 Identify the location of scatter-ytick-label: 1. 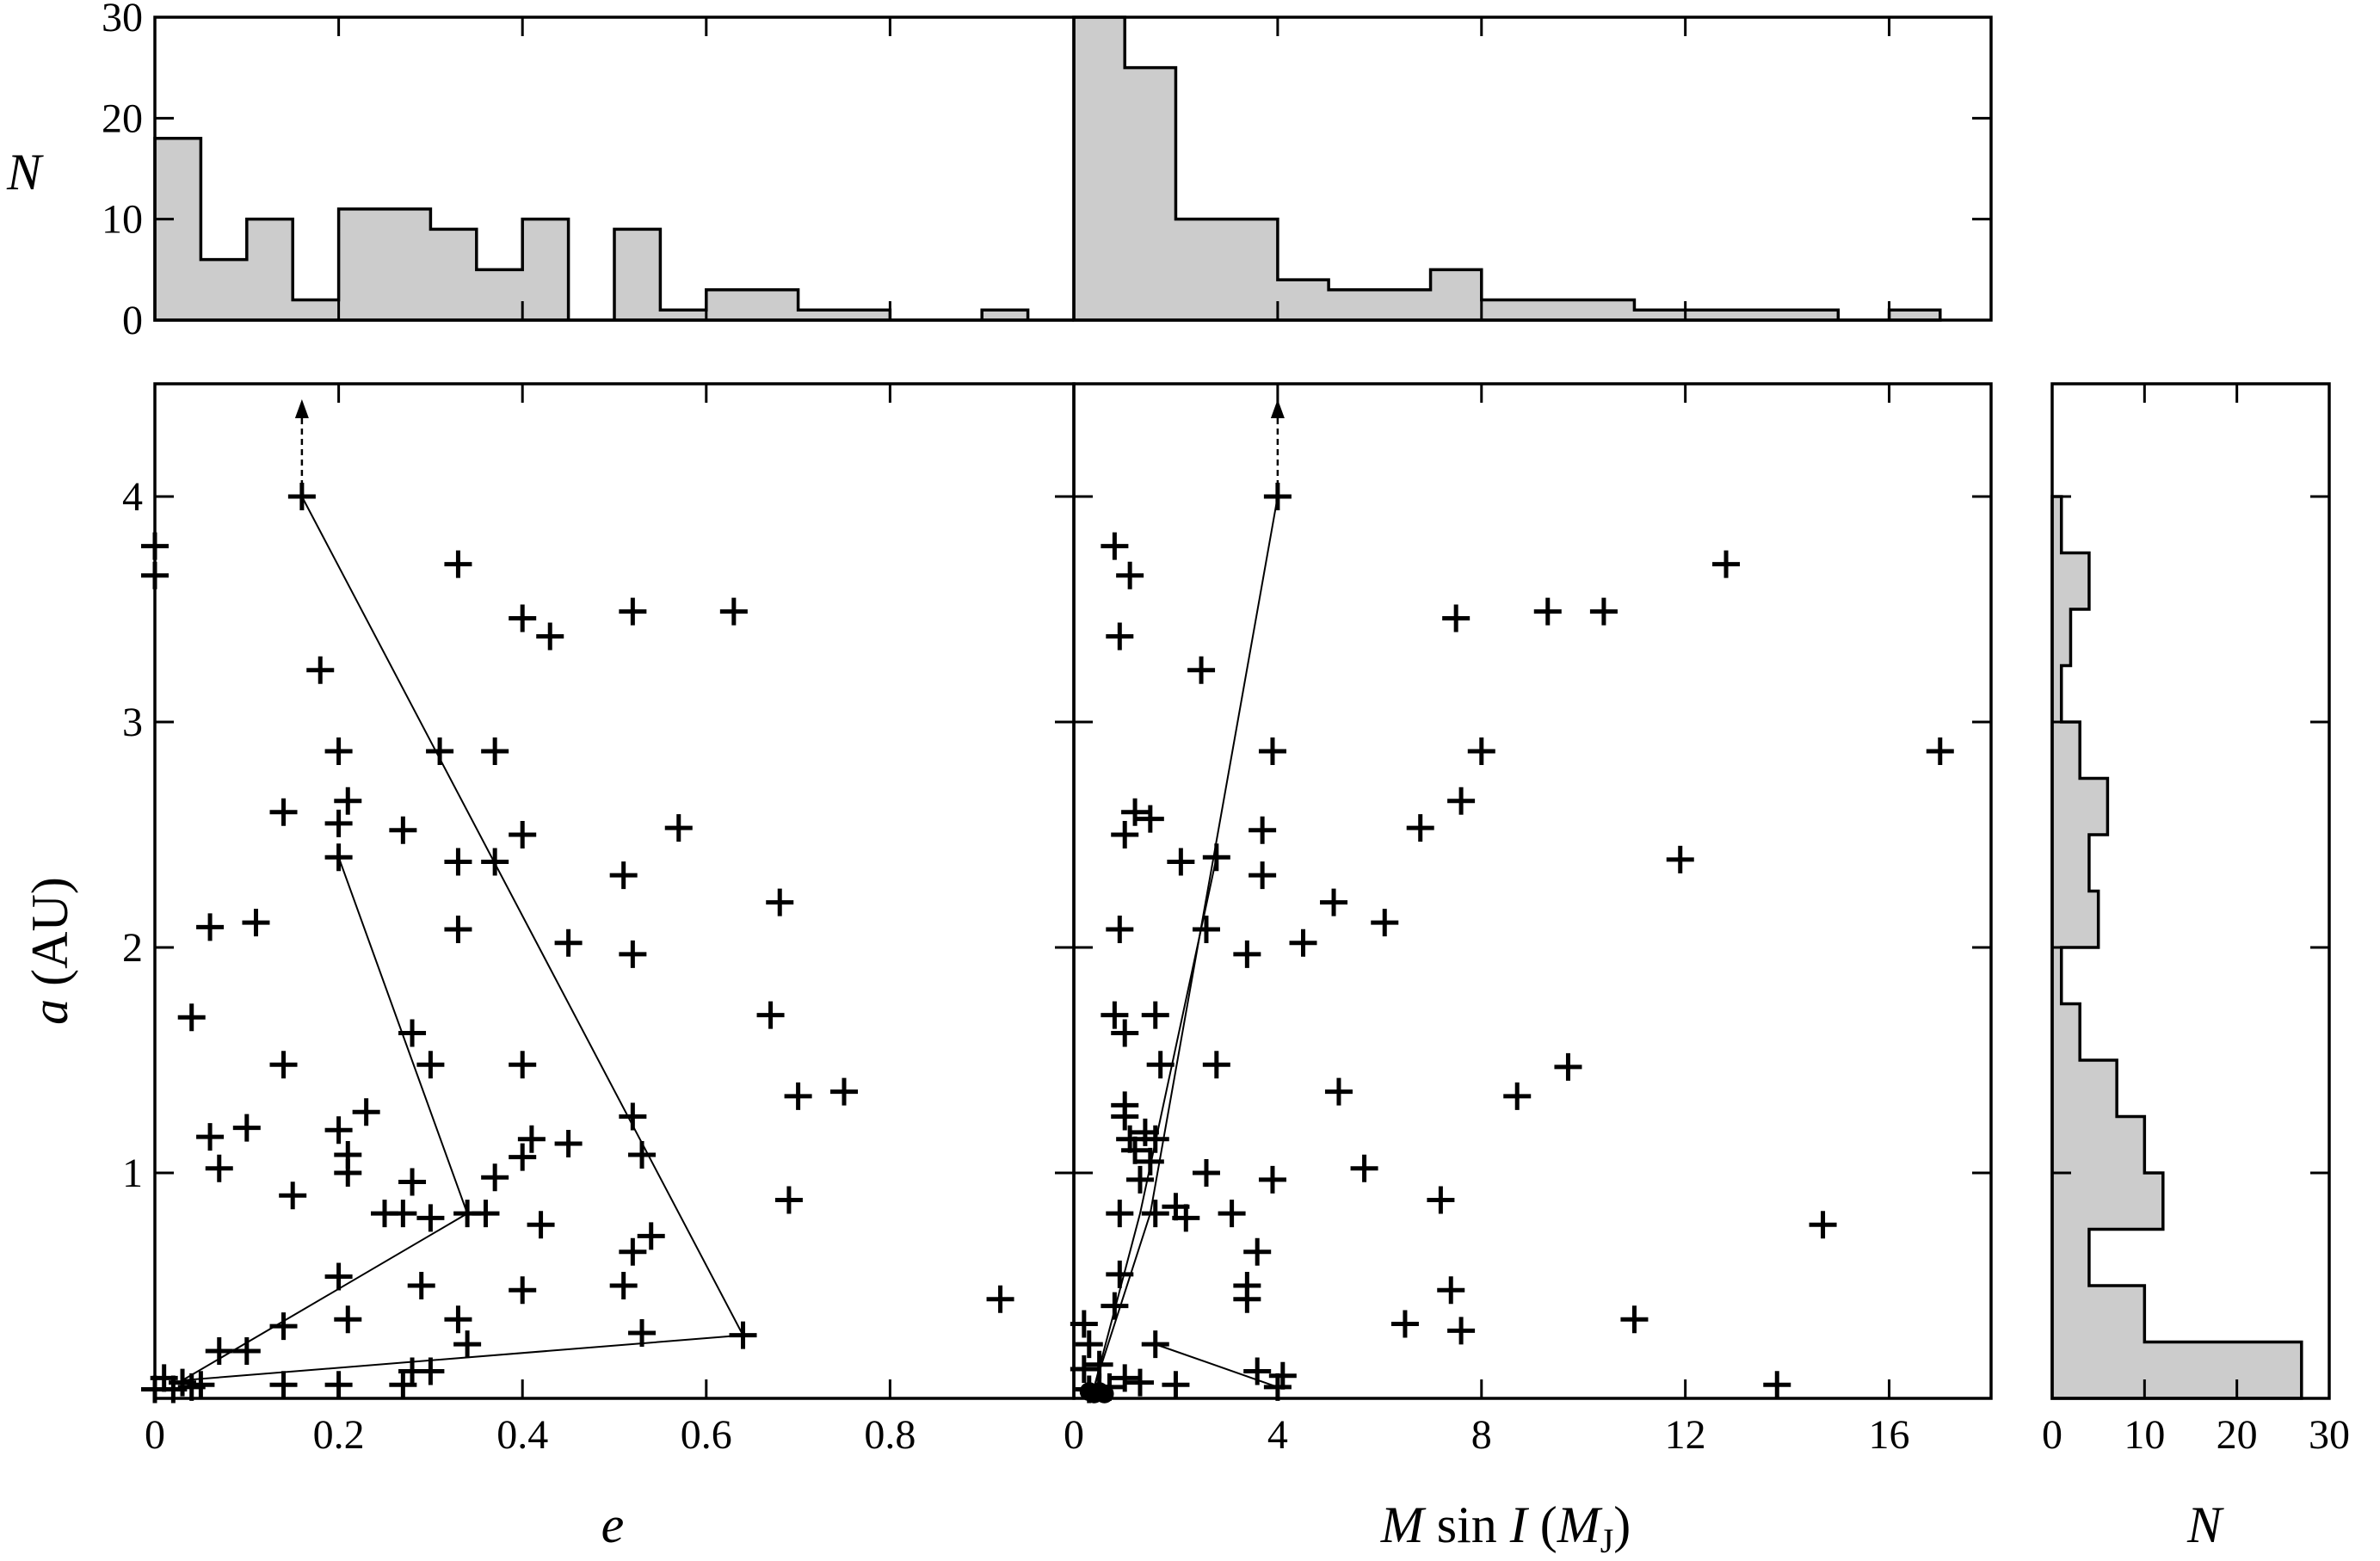
(133, 1173).